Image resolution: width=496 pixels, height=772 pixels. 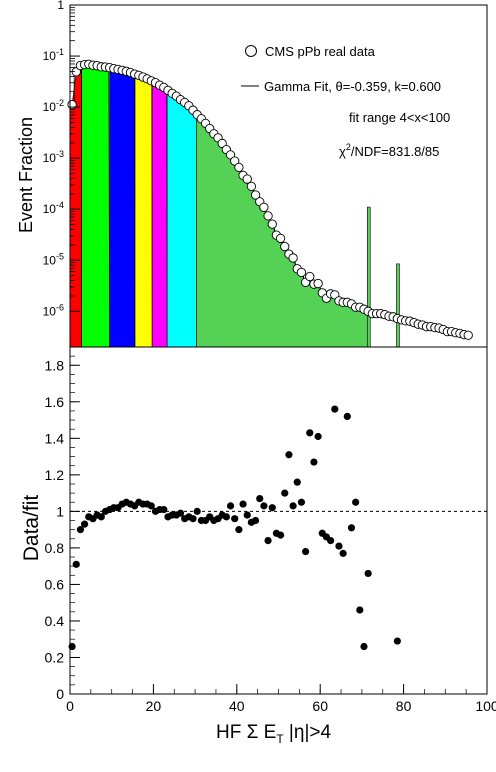 What do you see at coordinates (395, 151) in the screenshot?
I see `chi2-value: /NDF=831.8/85` at bounding box center [395, 151].